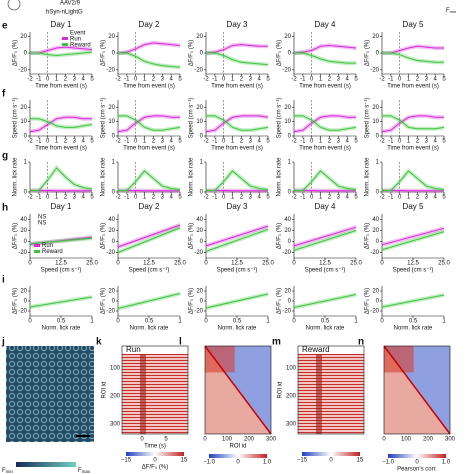  What do you see at coordinates (237, 24) in the screenshot?
I see `day-title: Day 3` at bounding box center [237, 24].